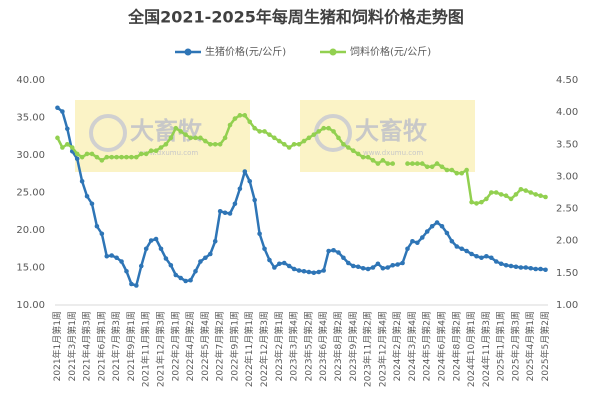 The width and height of the screenshot is (593, 413). What do you see at coordinates (567, 112) in the screenshot?
I see `y2-tick-label: 4.00` at bounding box center [567, 112].